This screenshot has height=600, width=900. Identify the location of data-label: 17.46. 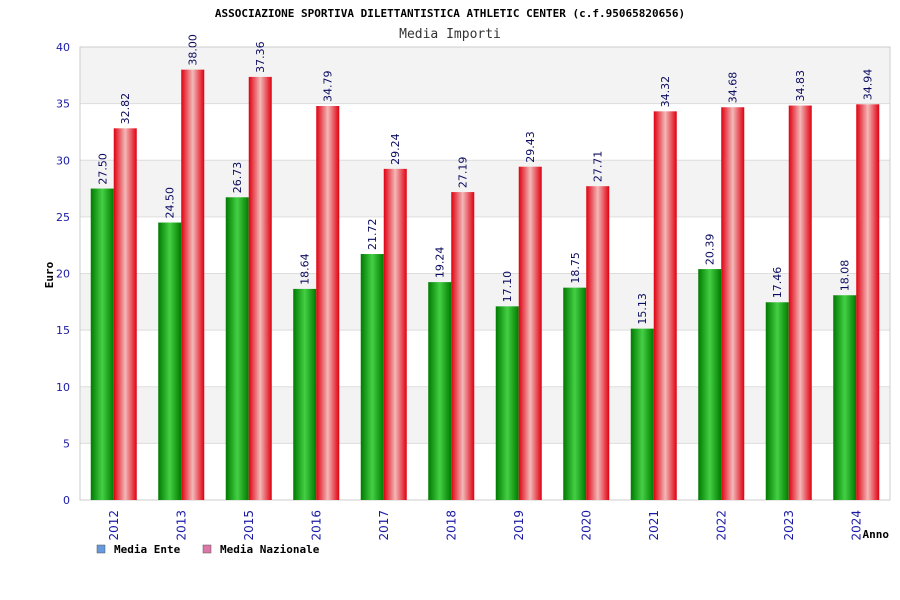
(777, 283).